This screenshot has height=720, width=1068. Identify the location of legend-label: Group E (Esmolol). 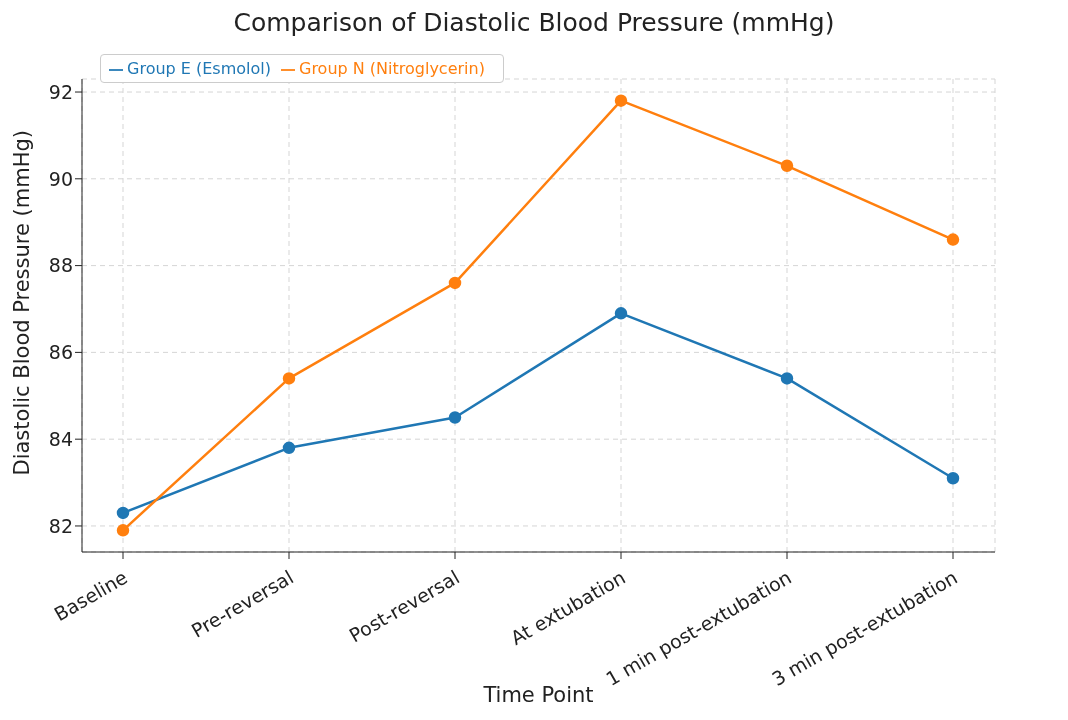
(199, 68).